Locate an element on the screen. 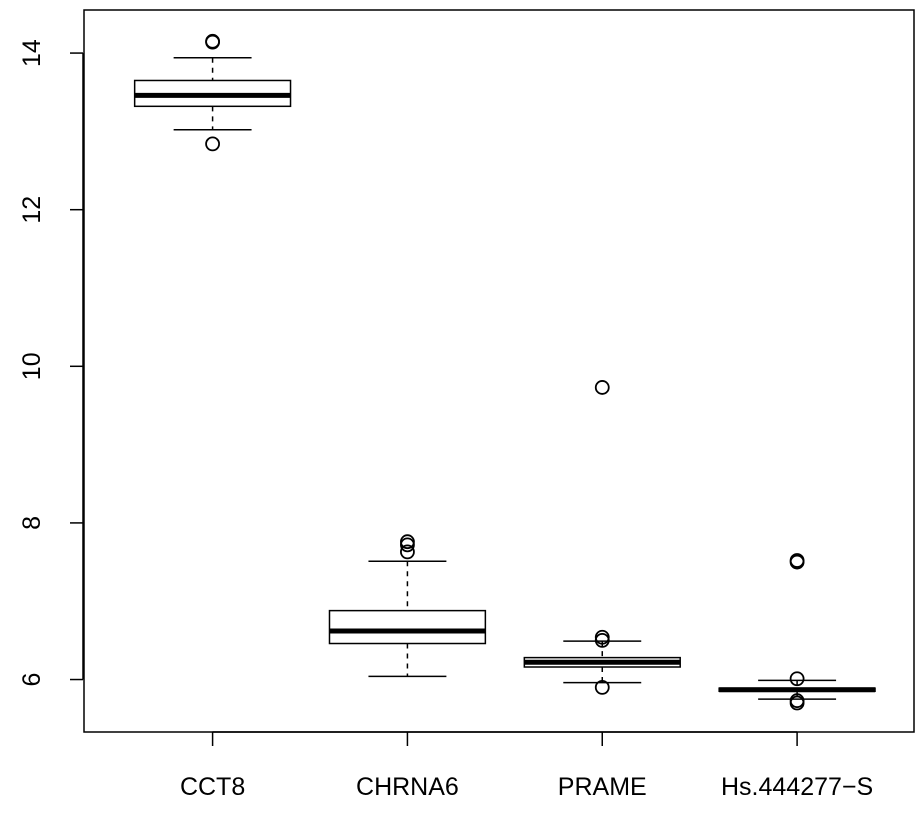 The image size is (915, 813). box is located at coordinates (407, 627).